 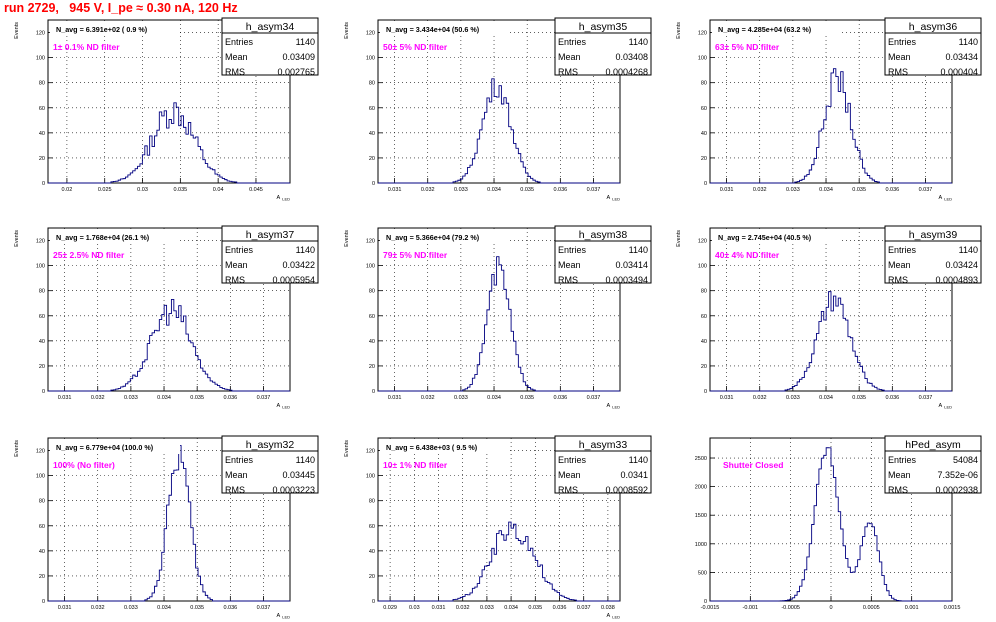 What do you see at coordinates (957, 475) in the screenshot?
I see `stats-value: 7.352e-06` at bounding box center [957, 475].